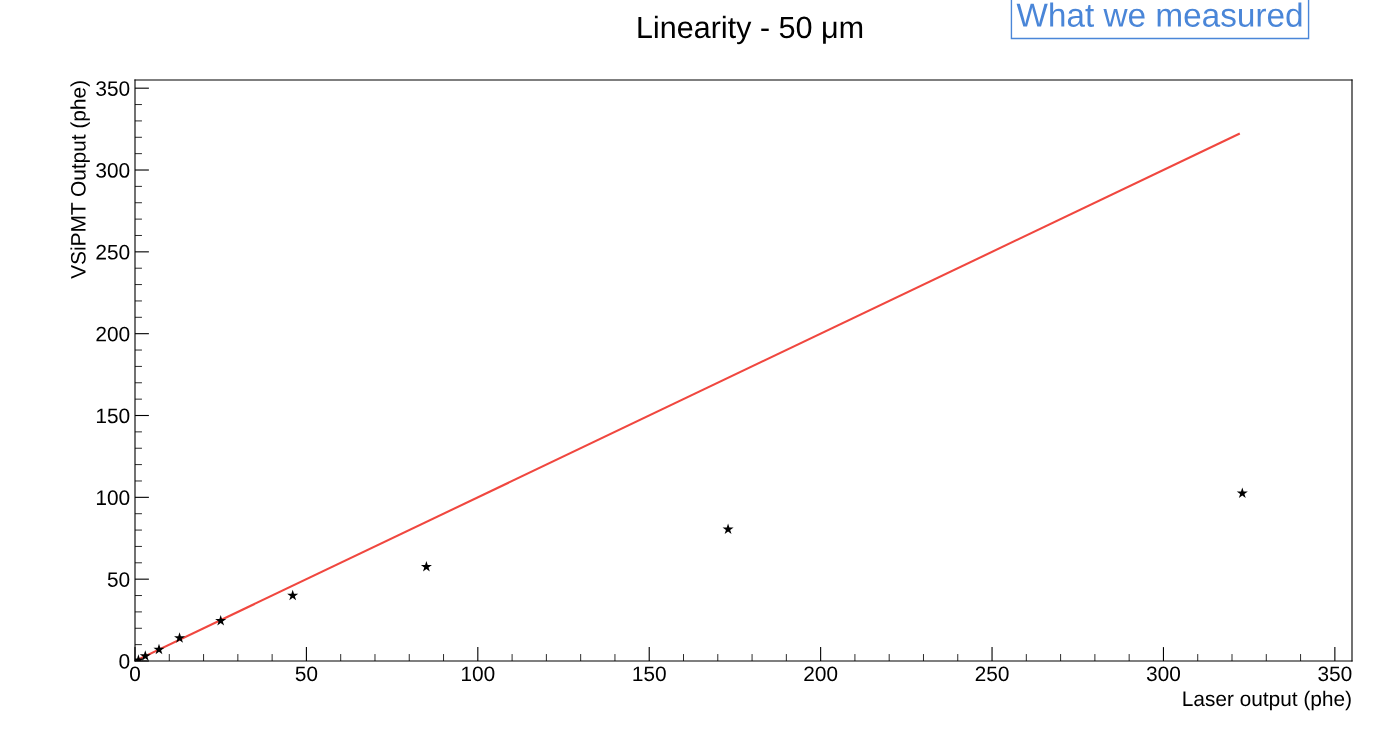 The height and width of the screenshot is (729, 1389). Describe the element at coordinates (306, 674) in the screenshot. I see `x-tick-label: 50` at that location.